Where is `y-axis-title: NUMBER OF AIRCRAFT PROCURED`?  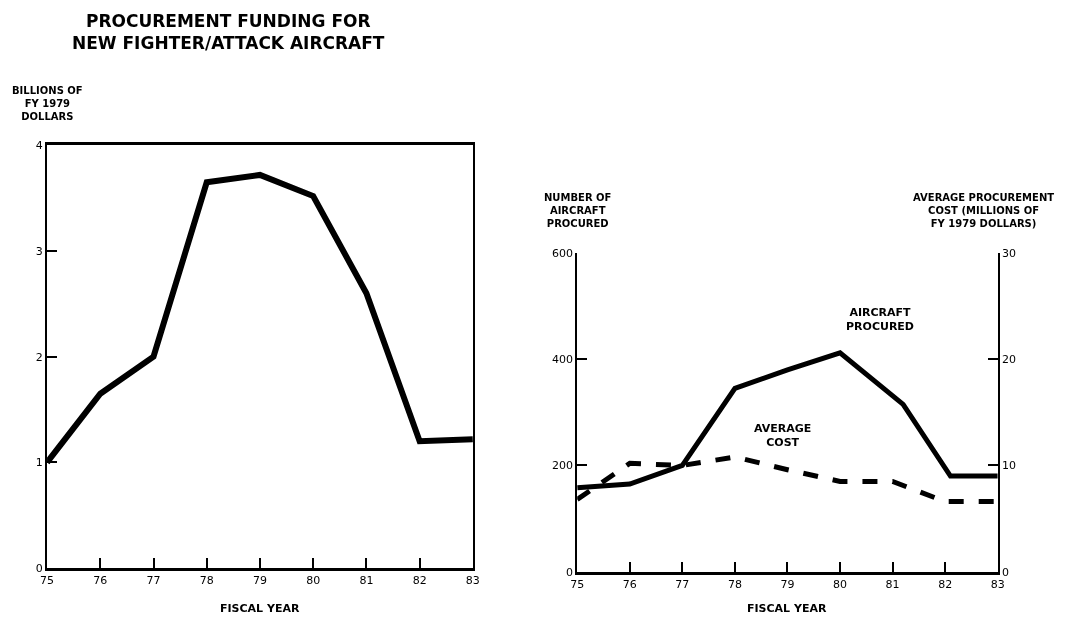
y-axis-title: NUMBER OF AIRCRAFT PROCURED is located at coordinates (578, 210).